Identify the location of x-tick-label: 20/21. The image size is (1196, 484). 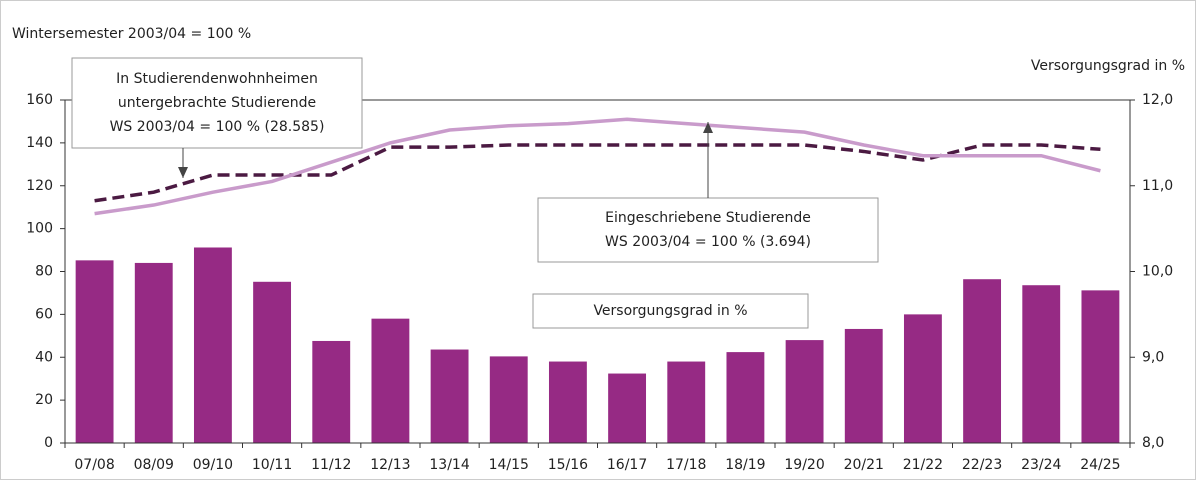
(864, 465).